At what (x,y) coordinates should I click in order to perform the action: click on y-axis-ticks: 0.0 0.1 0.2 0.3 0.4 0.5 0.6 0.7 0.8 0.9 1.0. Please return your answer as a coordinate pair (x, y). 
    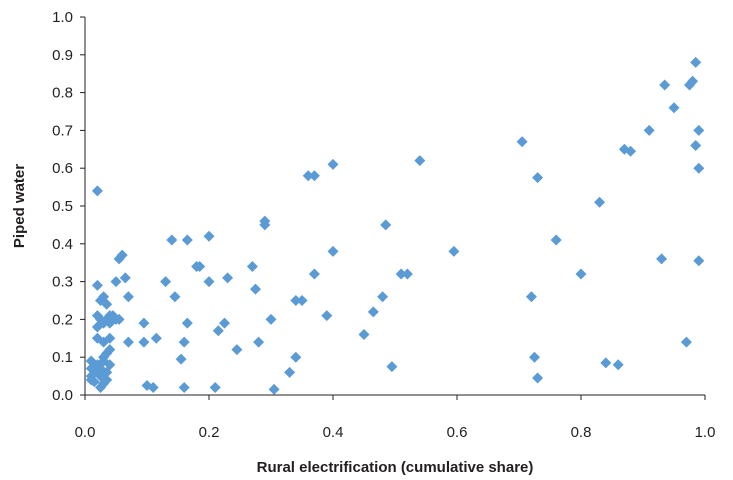
    Looking at the image, I should click on (68, 206).